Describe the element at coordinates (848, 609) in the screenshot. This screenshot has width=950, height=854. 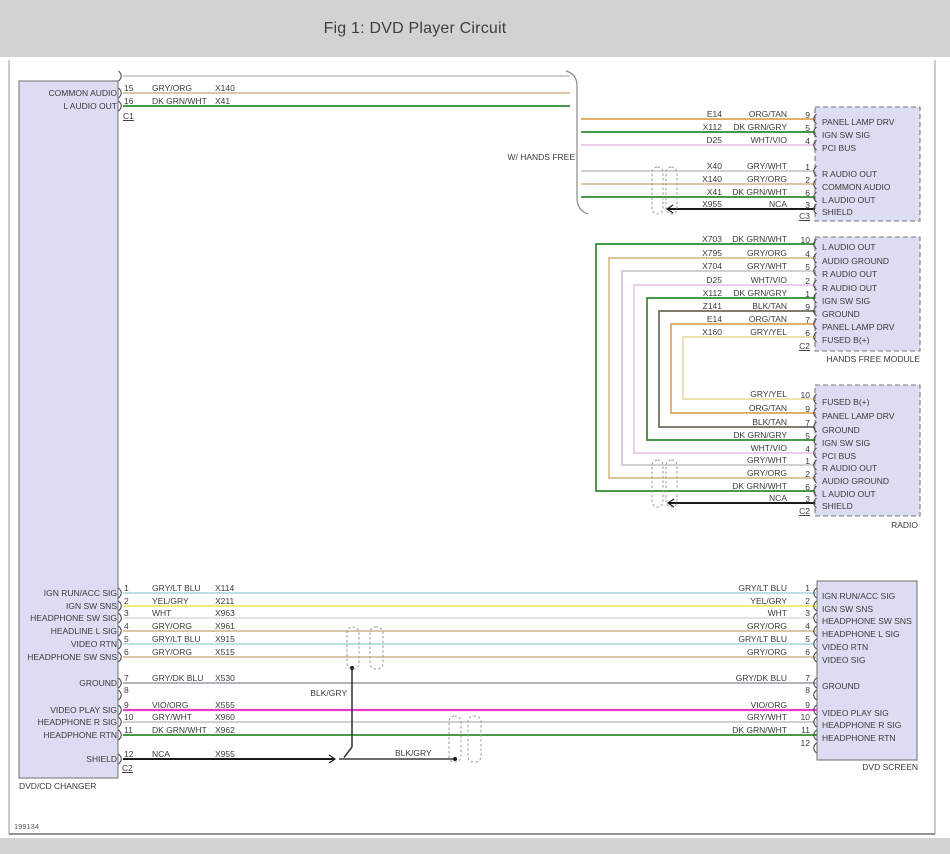
I see `screen-pin-label: IGN SW SNS` at that location.